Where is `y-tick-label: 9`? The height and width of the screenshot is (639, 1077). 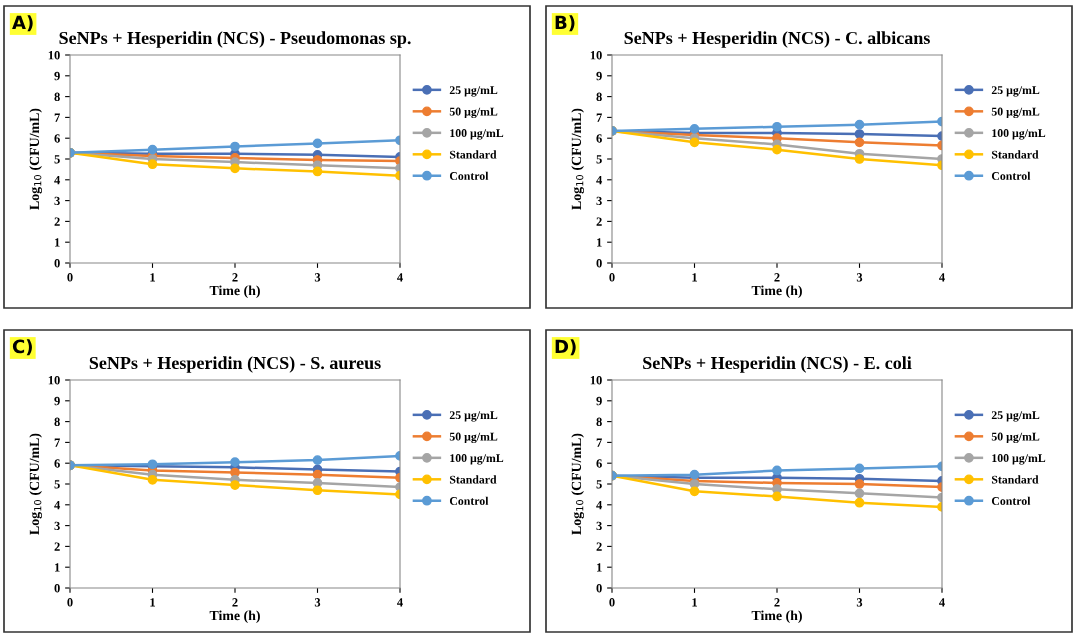 y-tick-label: 9 is located at coordinates (599, 76).